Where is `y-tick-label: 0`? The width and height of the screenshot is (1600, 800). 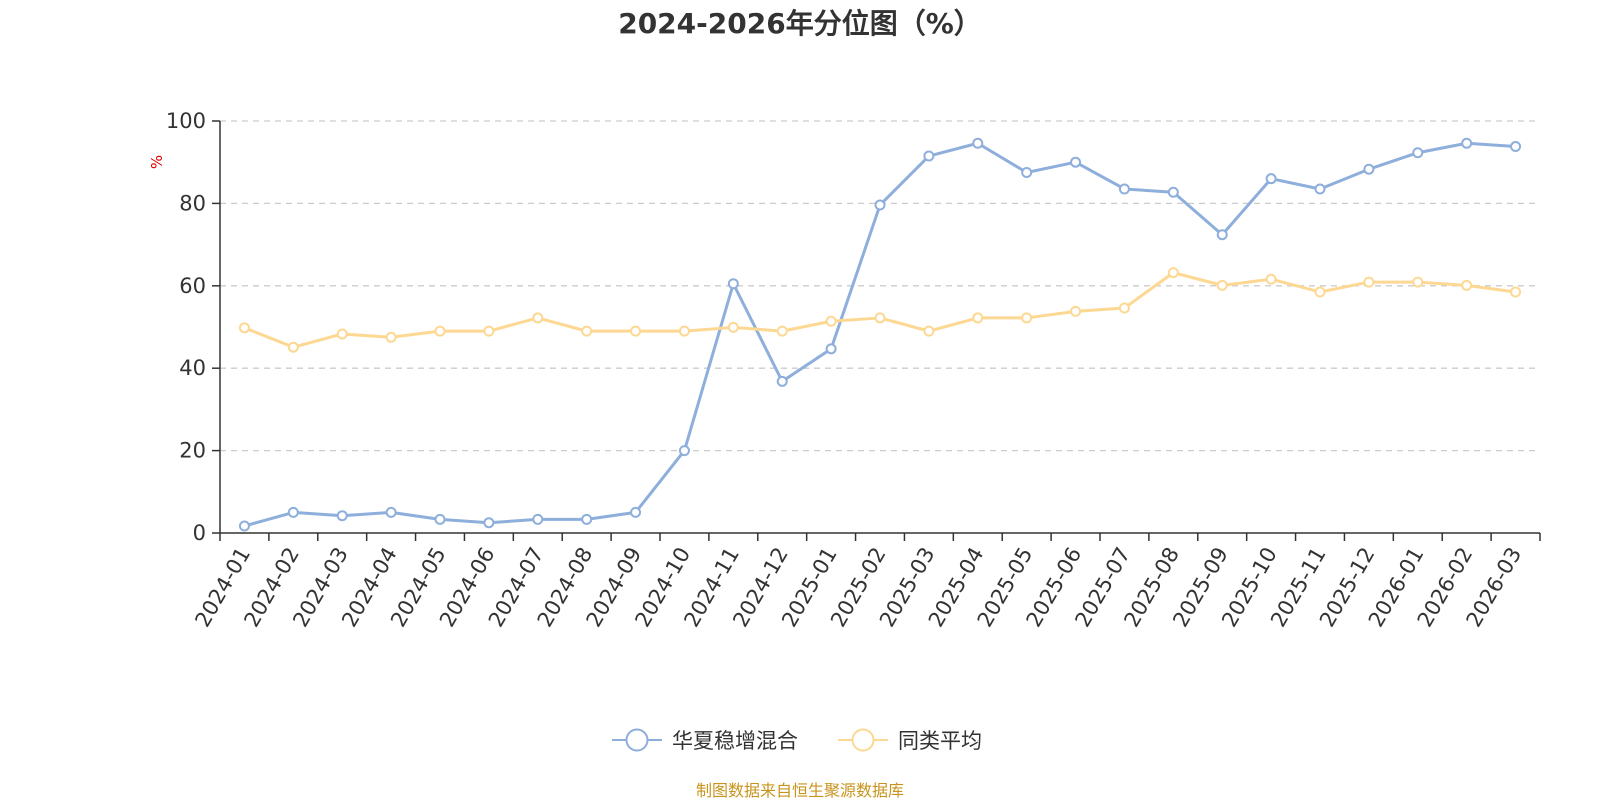 y-tick-label: 0 is located at coordinates (199, 533).